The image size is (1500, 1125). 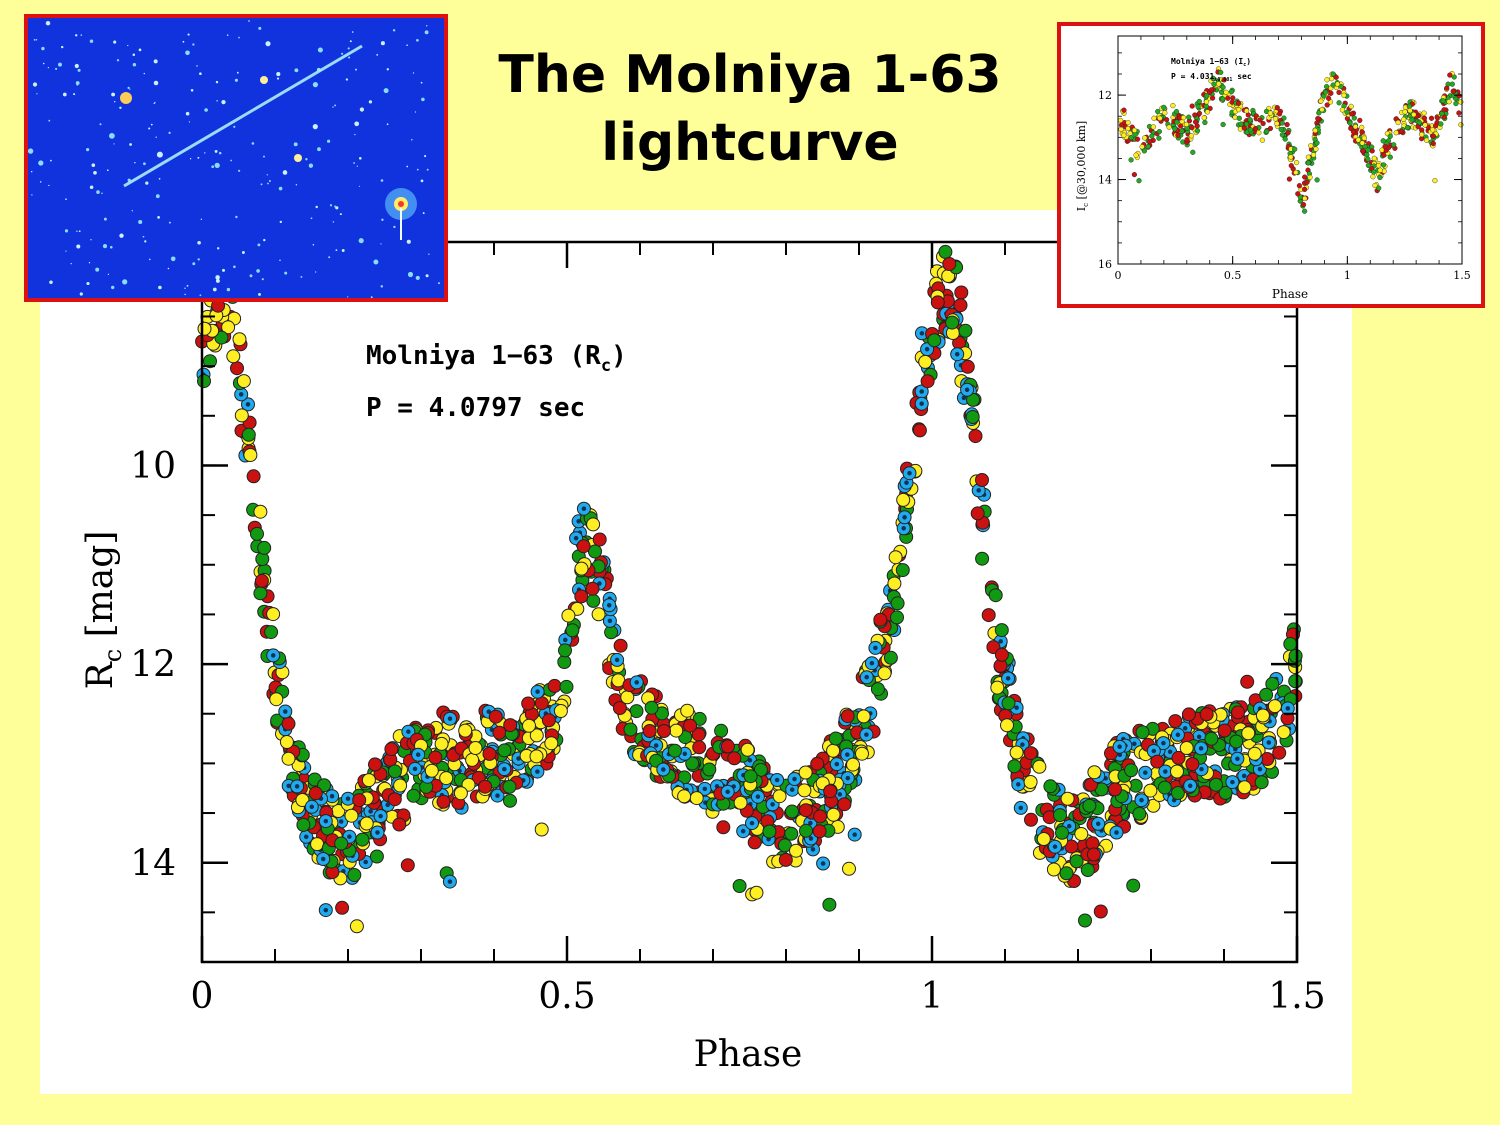 What do you see at coordinates (243, 116) in the screenshot?
I see `satellite-streak` at bounding box center [243, 116].